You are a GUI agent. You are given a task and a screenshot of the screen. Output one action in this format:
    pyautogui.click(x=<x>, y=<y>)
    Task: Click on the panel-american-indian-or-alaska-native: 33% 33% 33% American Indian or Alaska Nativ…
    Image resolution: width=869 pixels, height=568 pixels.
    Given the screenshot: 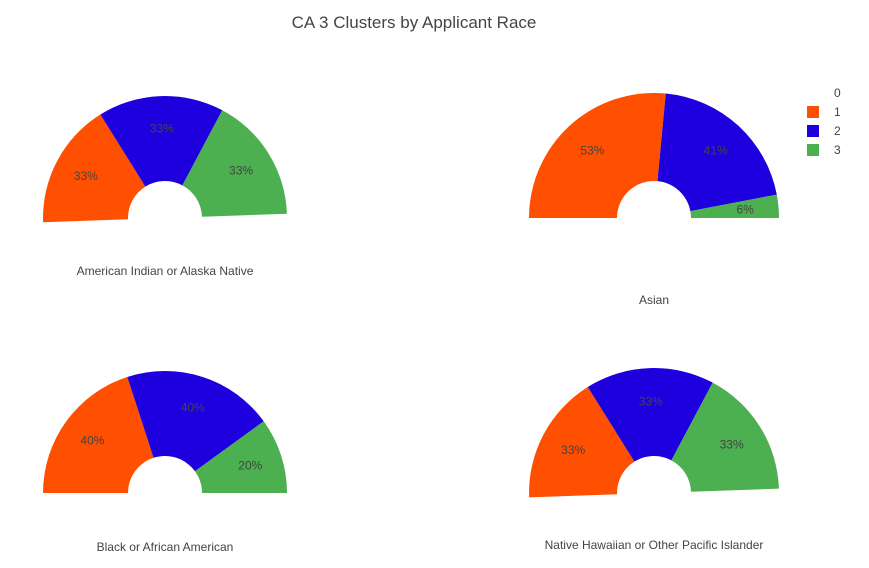 What is the action you would take?
    pyautogui.click(x=164, y=187)
    